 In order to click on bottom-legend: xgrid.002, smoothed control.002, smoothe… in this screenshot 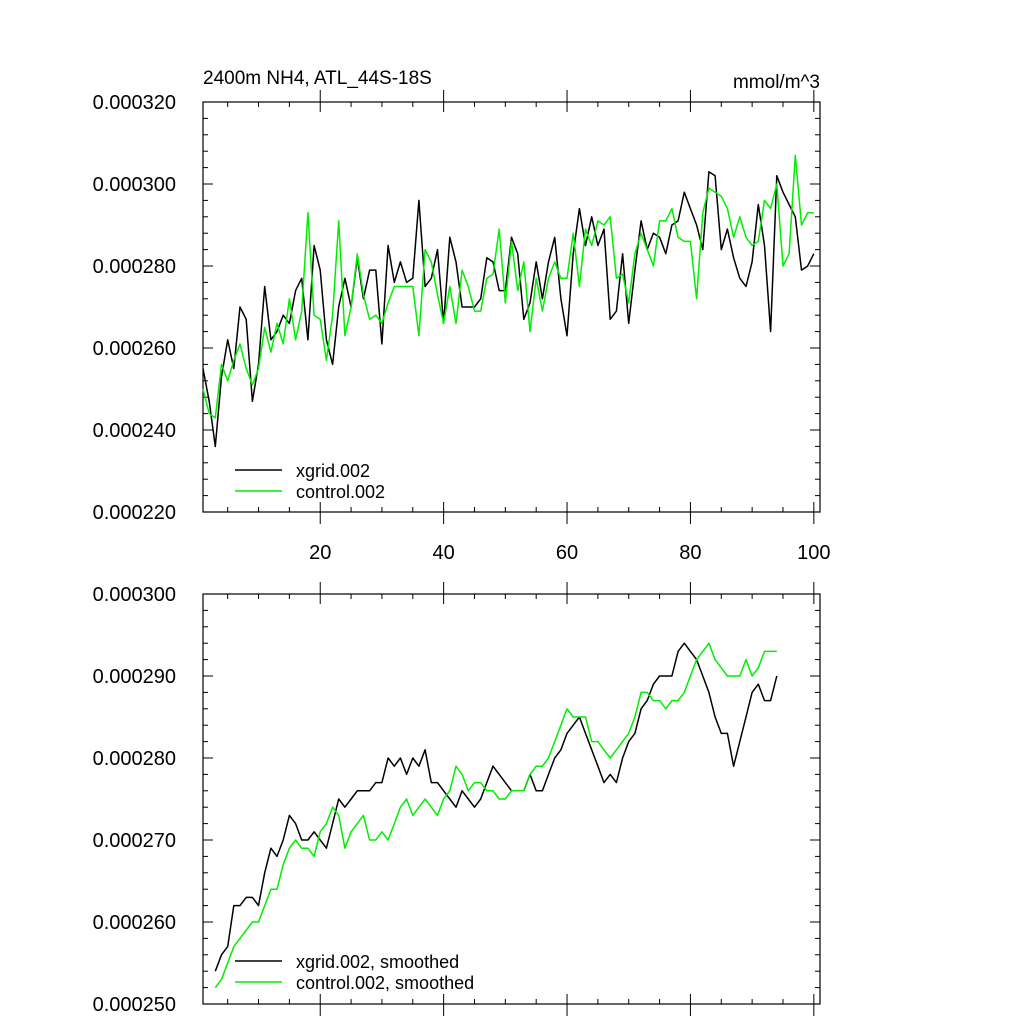, I will do `click(354, 972)`.